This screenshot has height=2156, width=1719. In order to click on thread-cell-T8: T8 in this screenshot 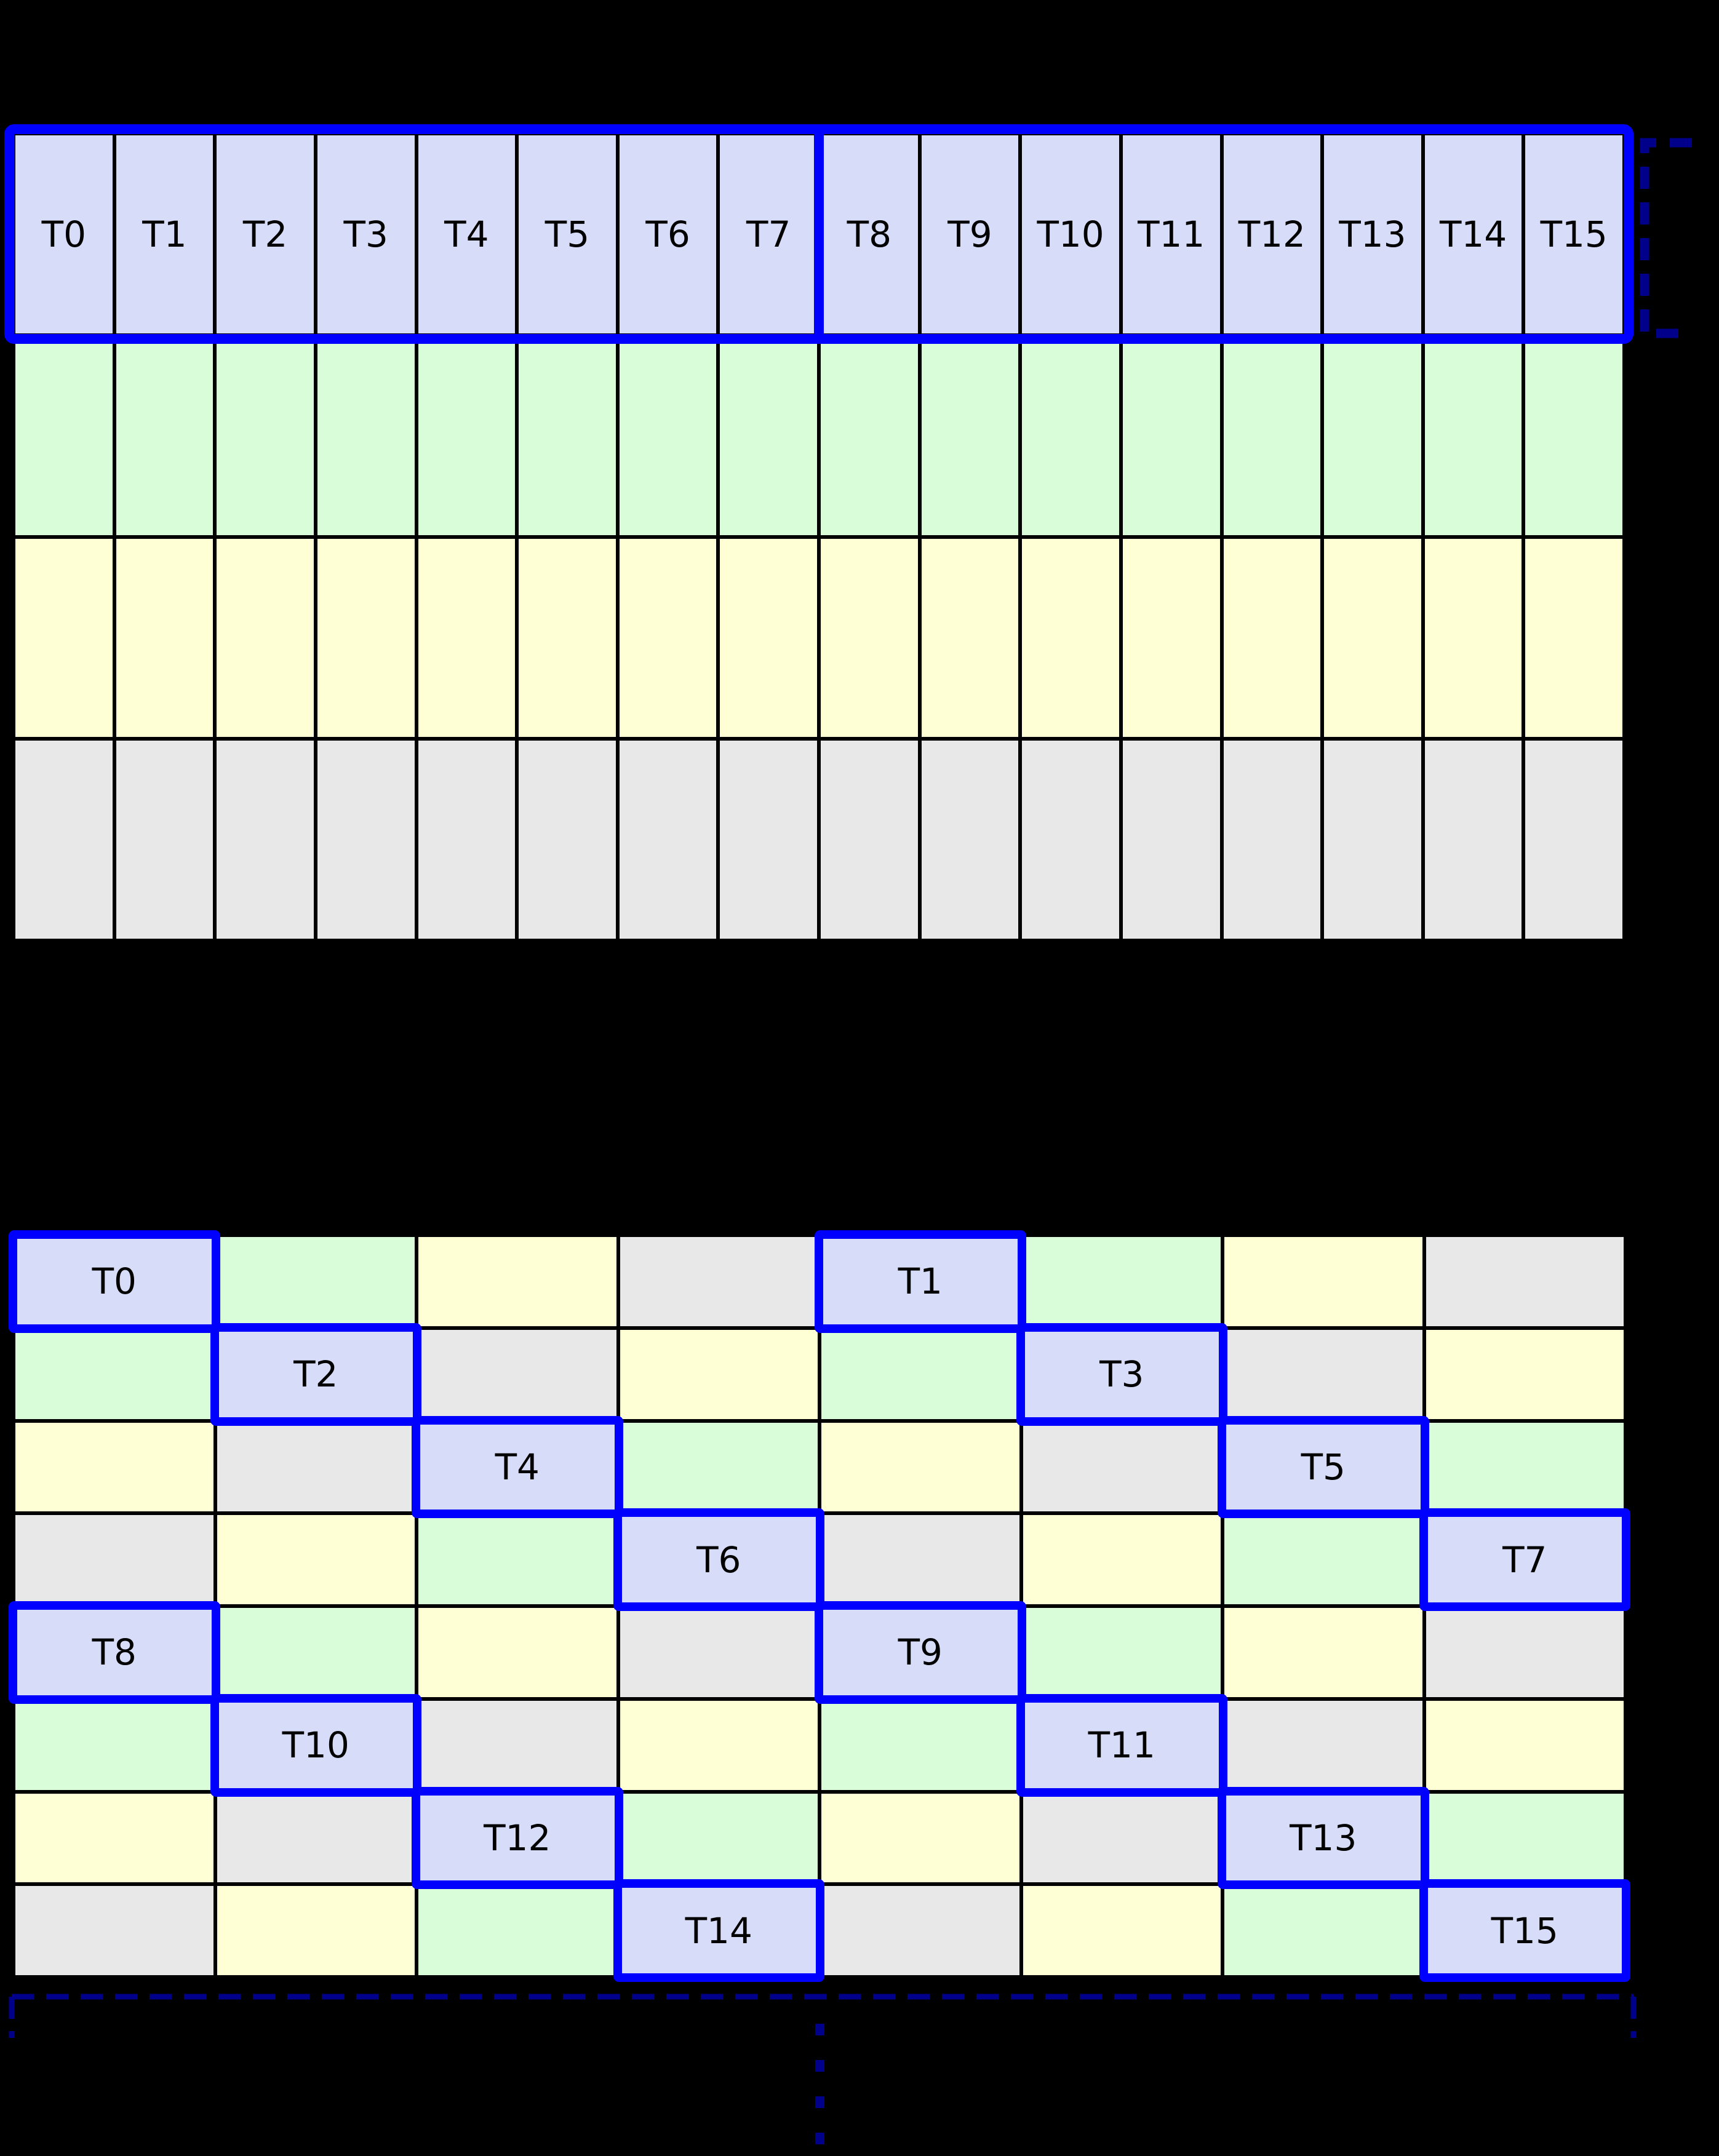, I will do `click(114, 1652)`.